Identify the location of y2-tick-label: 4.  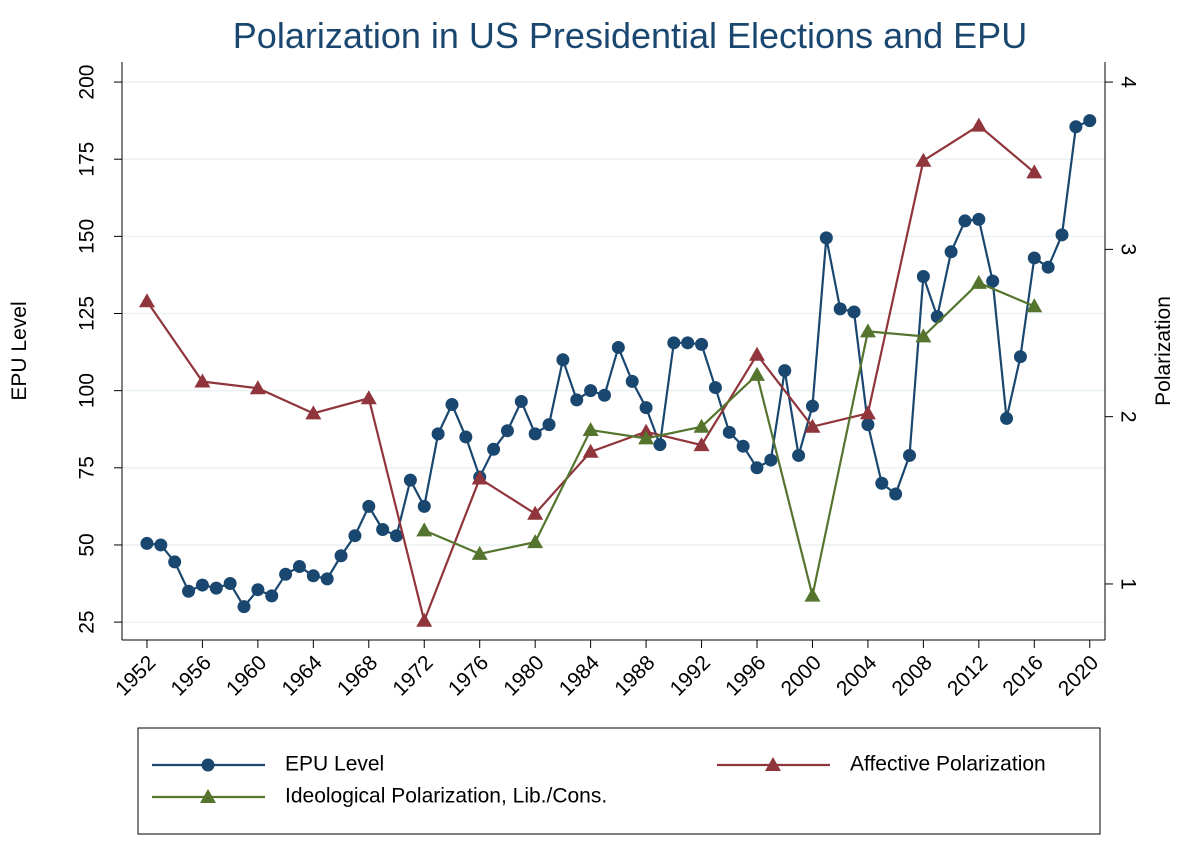
(1127, 82).